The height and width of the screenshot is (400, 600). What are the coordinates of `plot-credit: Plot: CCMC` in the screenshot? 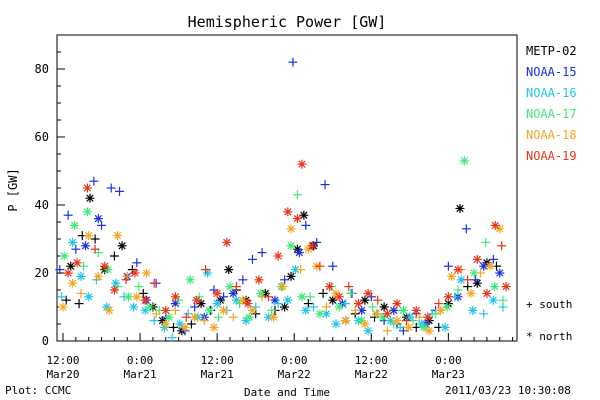 It's located at (38, 390).